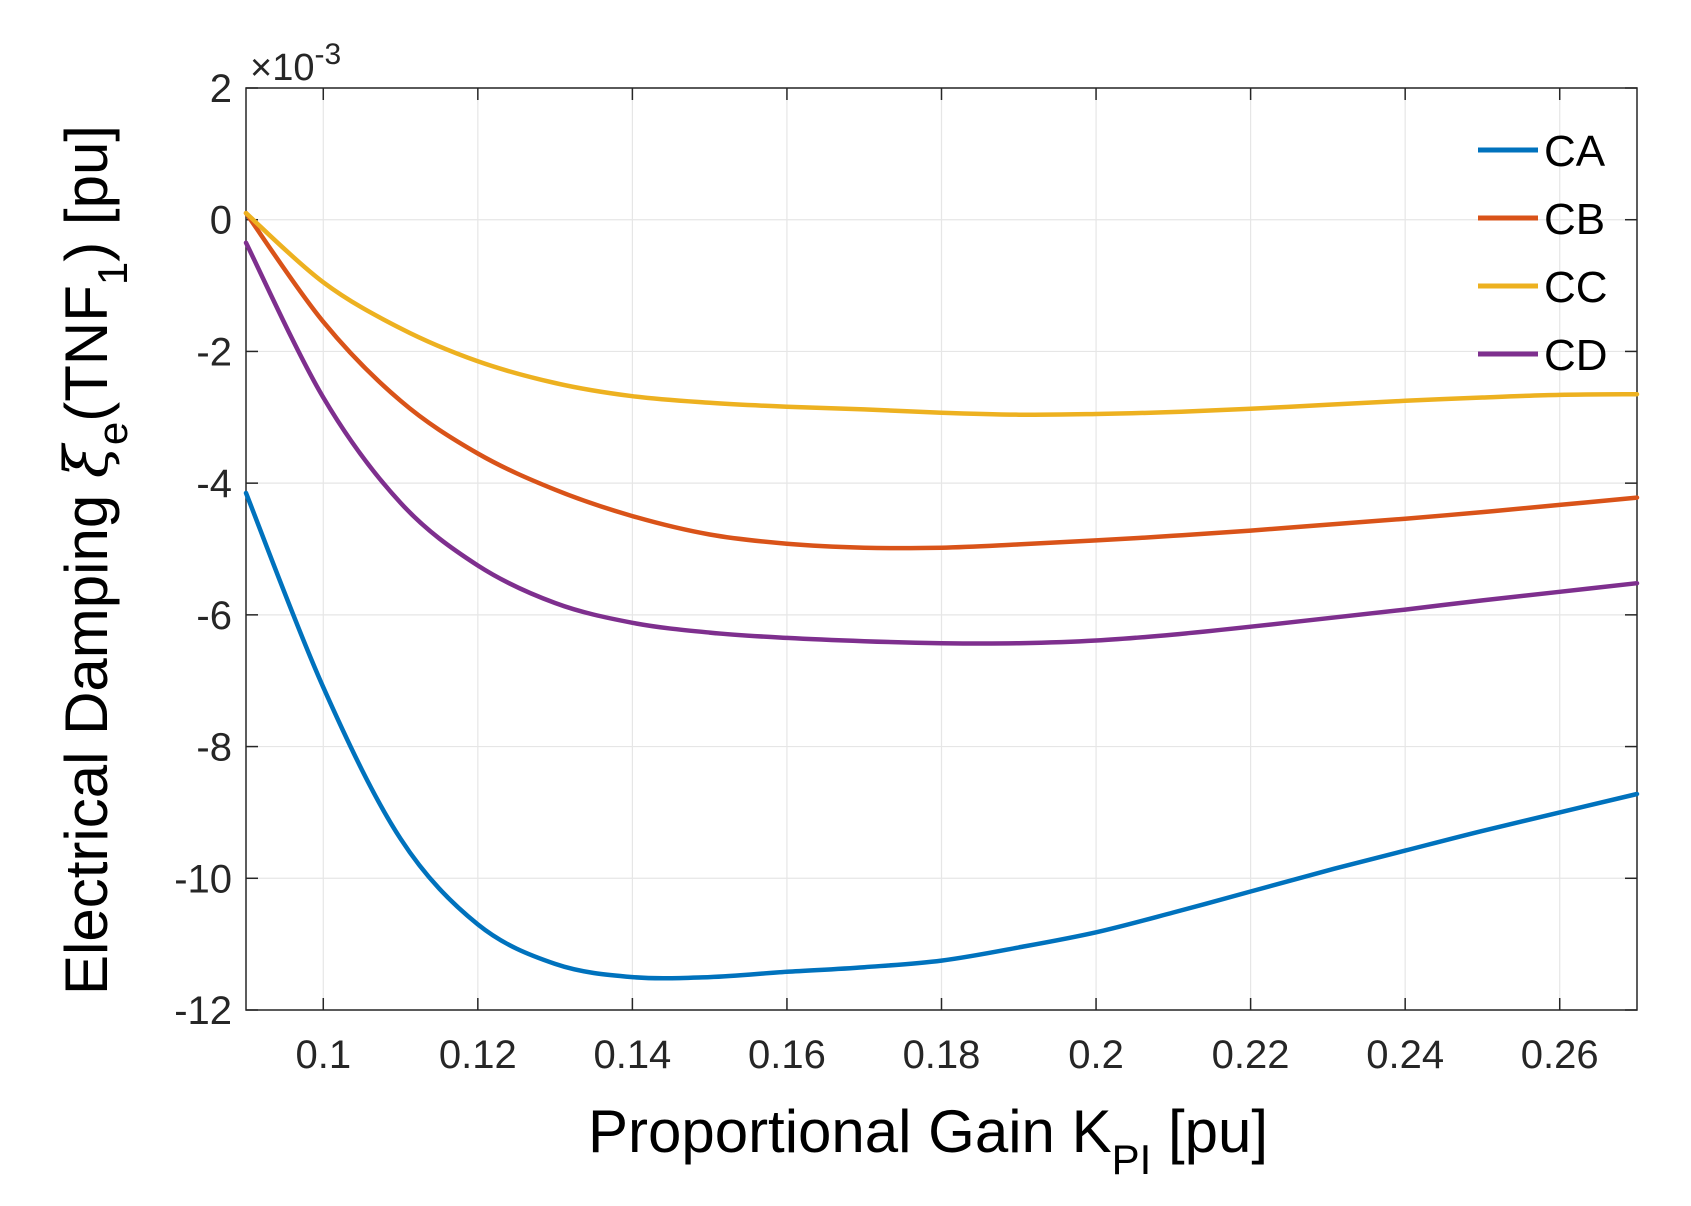 This screenshot has width=1691, height=1206. Describe the element at coordinates (1251, 1055) in the screenshot. I see `x-tick-label: 0.22` at that location.